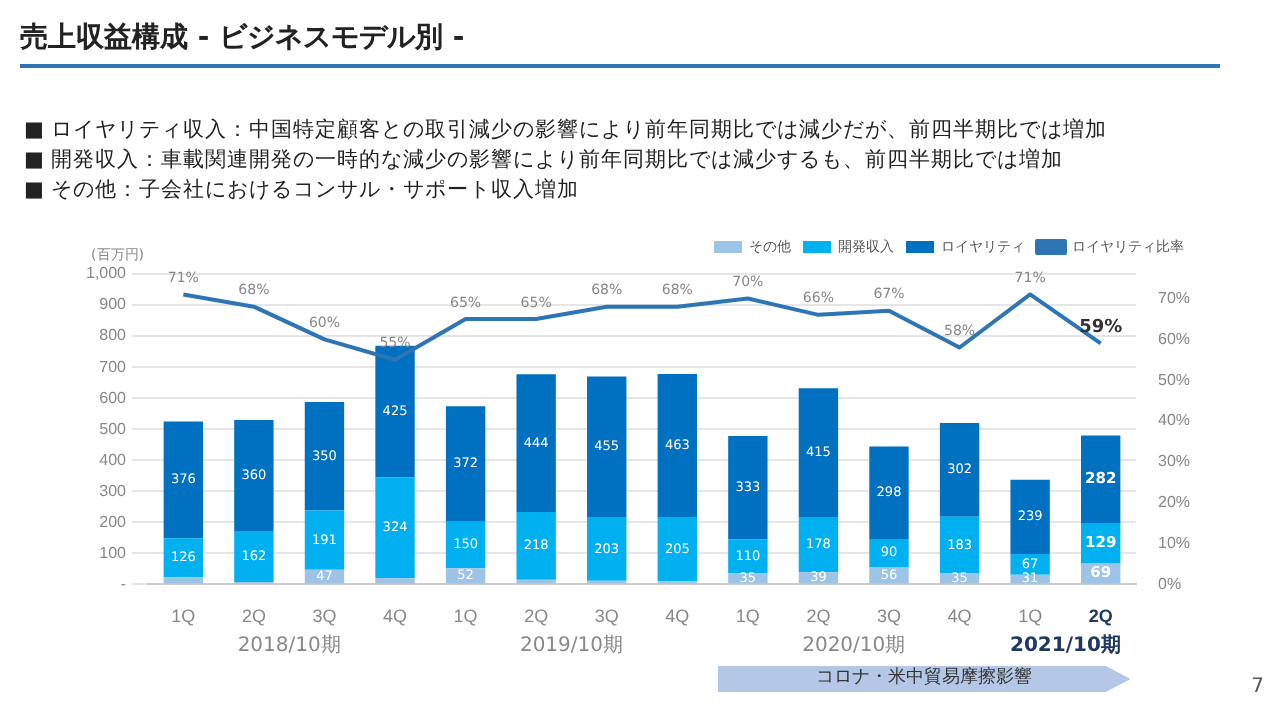 This screenshot has height=710, width=1276. I want to click on text: ■ その他：子会社におけるコンサル・サポート収入増加, so click(302, 191).